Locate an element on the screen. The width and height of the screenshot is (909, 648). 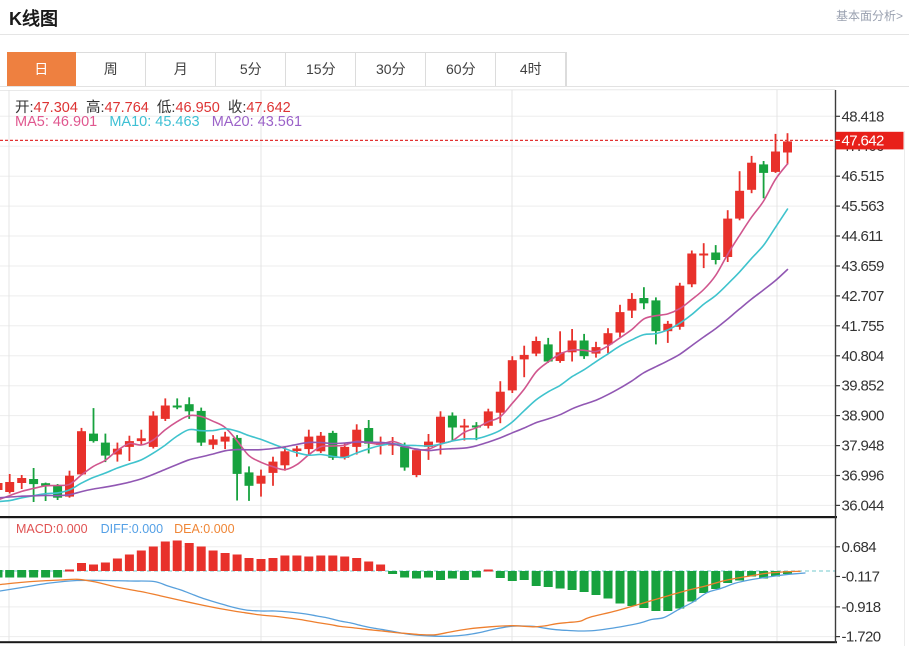
svg-text: -0.918 is located at coordinates (861, 607).